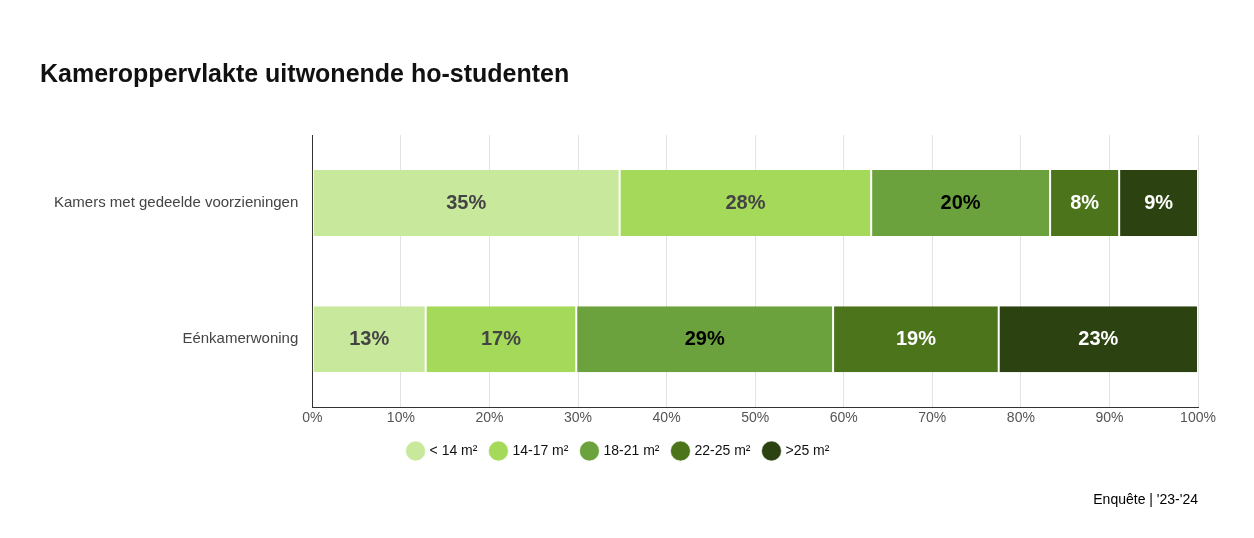 The width and height of the screenshot is (1254, 538). Describe the element at coordinates (540, 449) in the screenshot. I see `legend-label: 14-17 m²` at that location.